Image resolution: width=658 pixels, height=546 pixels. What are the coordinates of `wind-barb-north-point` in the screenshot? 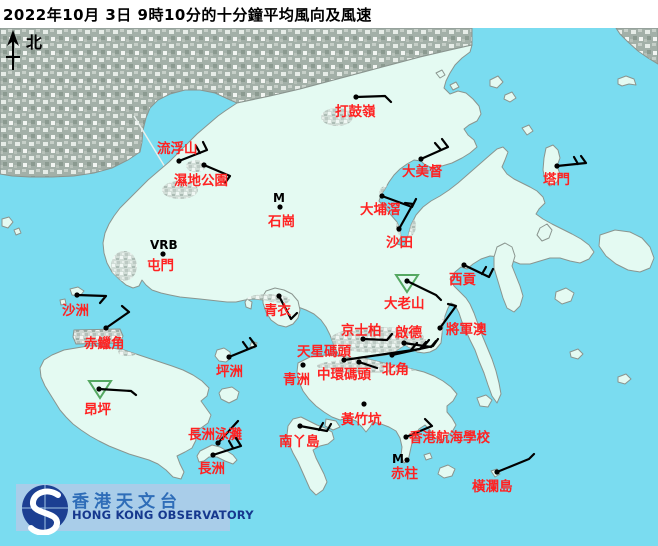 It's located at (415, 347).